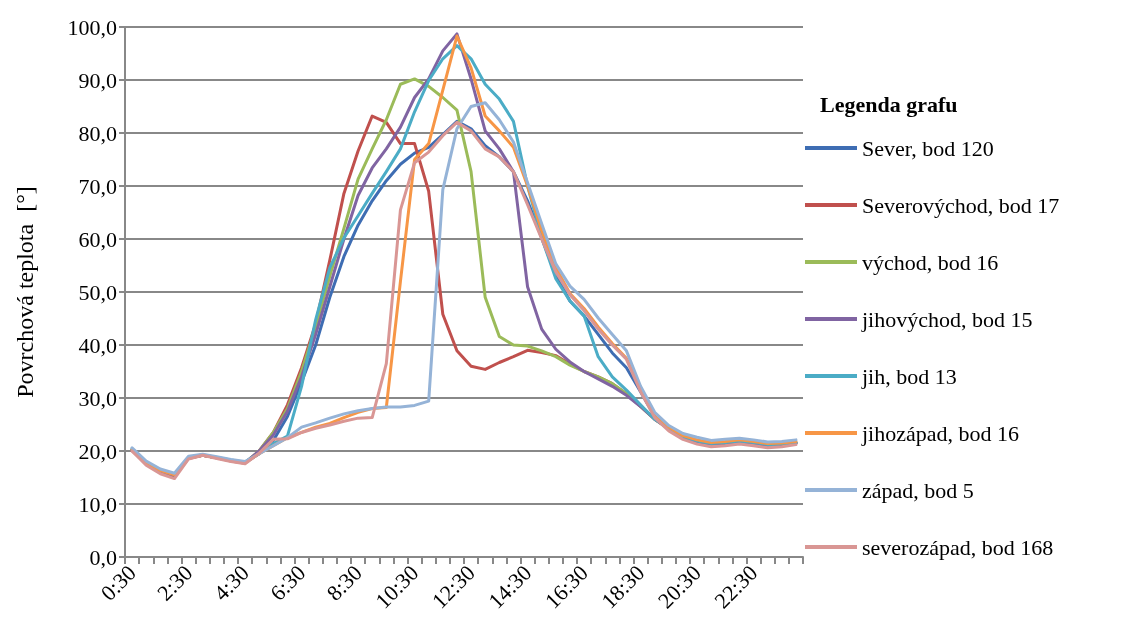 This screenshot has height=627, width=1123. What do you see at coordinates (889, 104) in the screenshot?
I see `legend-title: Legenda grafu` at bounding box center [889, 104].